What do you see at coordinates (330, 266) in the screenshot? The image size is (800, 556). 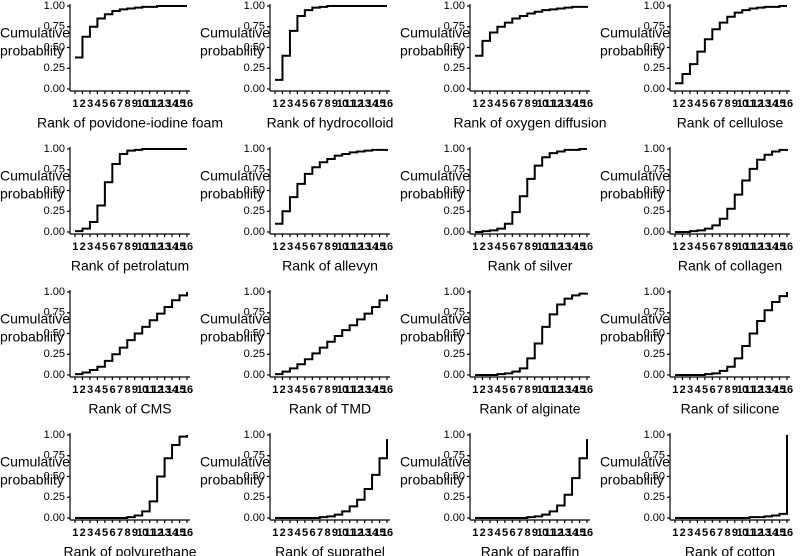 I see `x-axis-label: Rank of allevyn` at bounding box center [330, 266].